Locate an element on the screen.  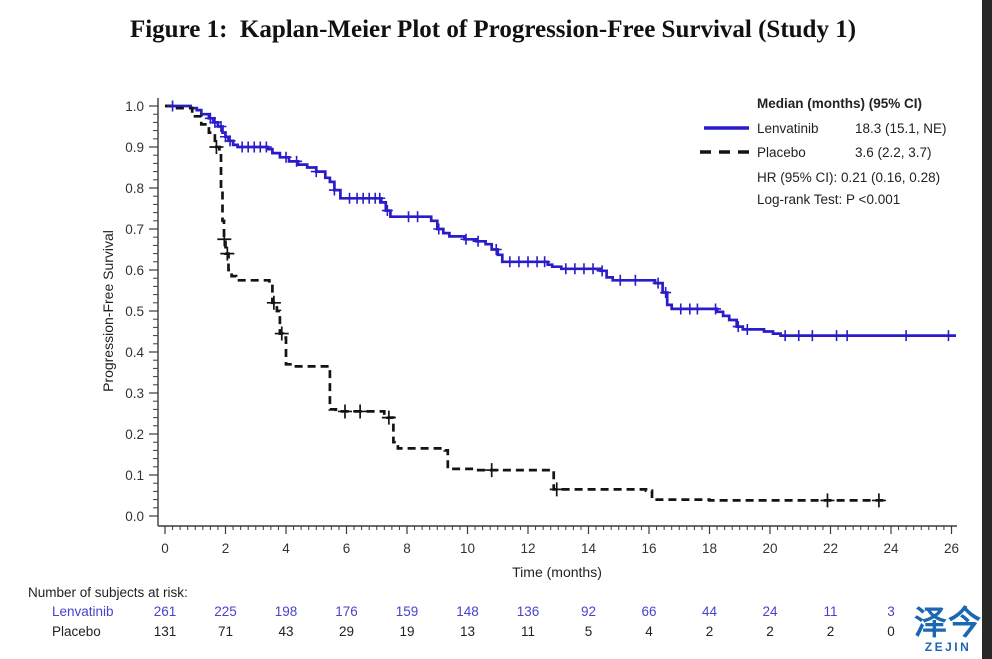
y-tick-label: 0.9 is located at coordinates (134, 147).